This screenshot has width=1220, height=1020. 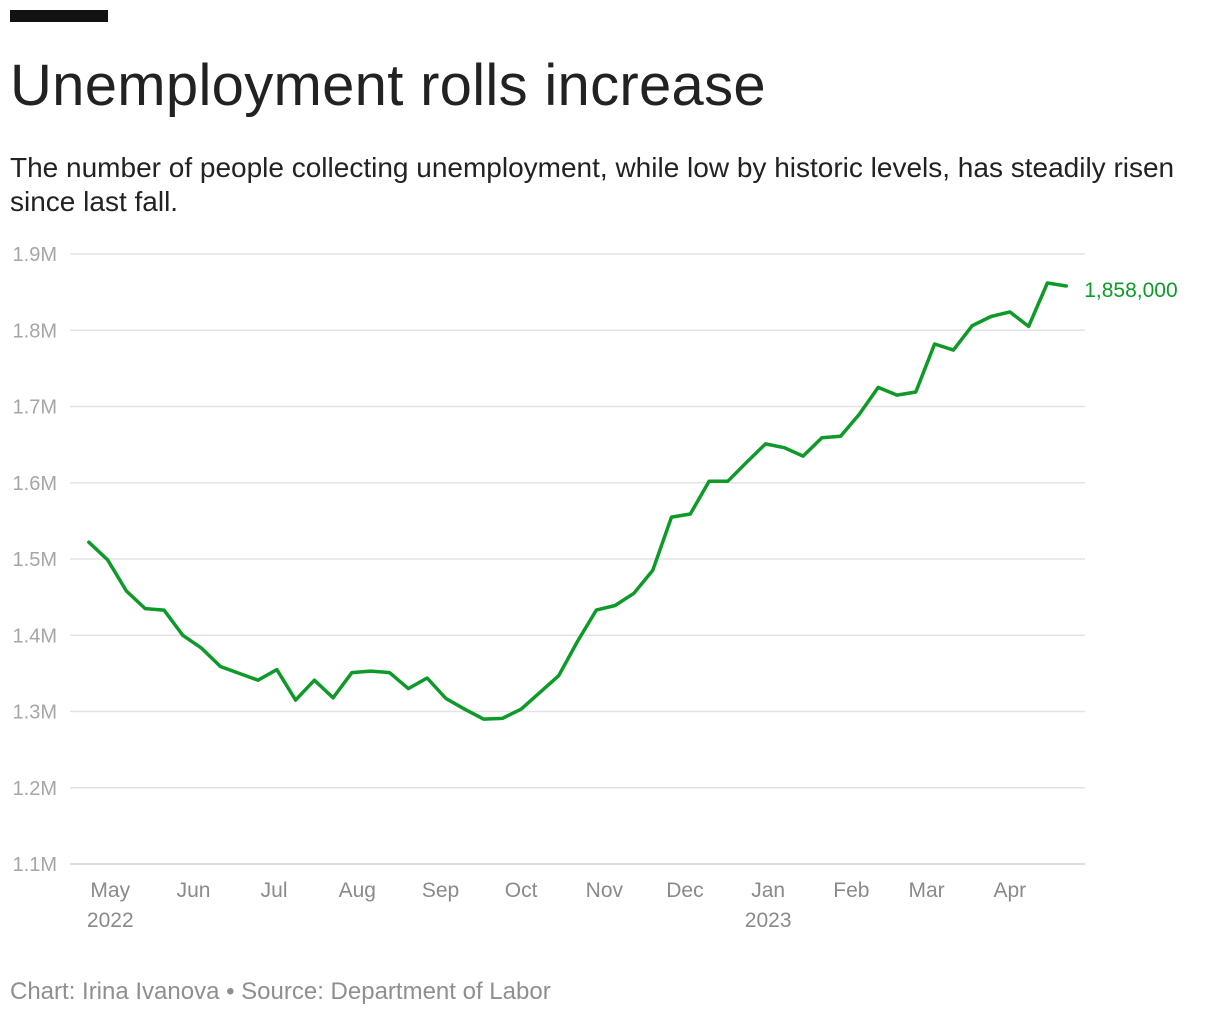 I want to click on y-tick-label: 1.7M, so click(x=35, y=408).